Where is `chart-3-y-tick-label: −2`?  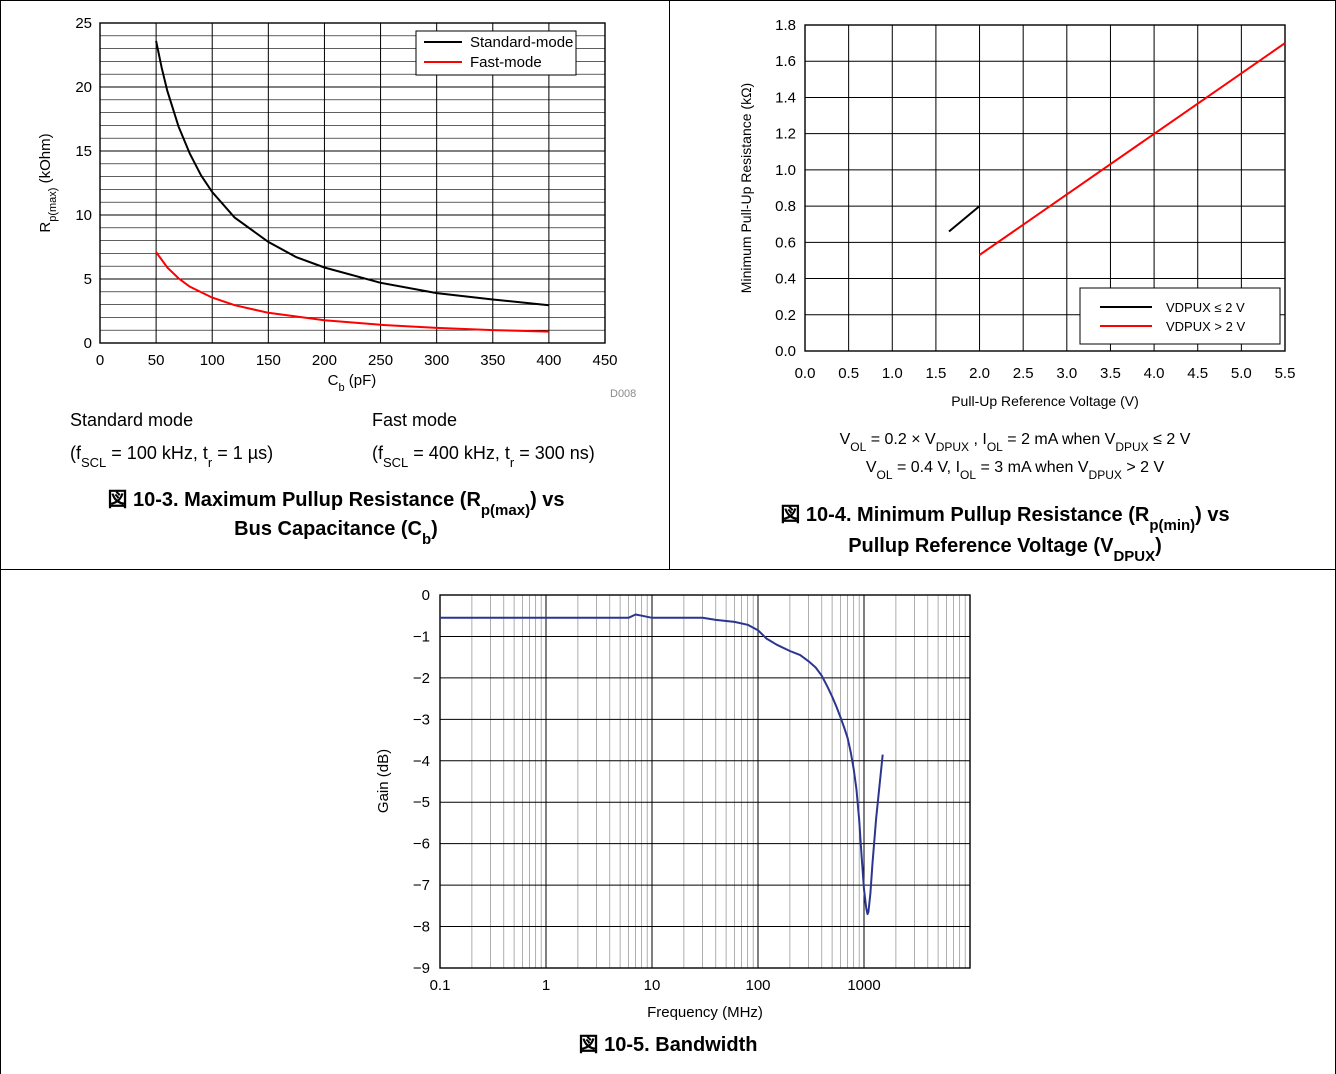 chart-3-y-tick-label: −2 is located at coordinates (421, 678).